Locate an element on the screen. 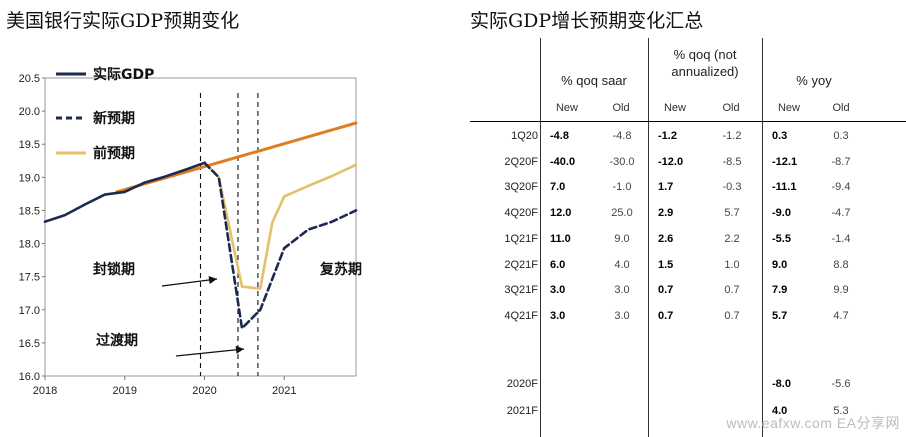 The image size is (906, 437). table-row: 2020F -8.0 -5.6 is located at coordinates (688, 384).